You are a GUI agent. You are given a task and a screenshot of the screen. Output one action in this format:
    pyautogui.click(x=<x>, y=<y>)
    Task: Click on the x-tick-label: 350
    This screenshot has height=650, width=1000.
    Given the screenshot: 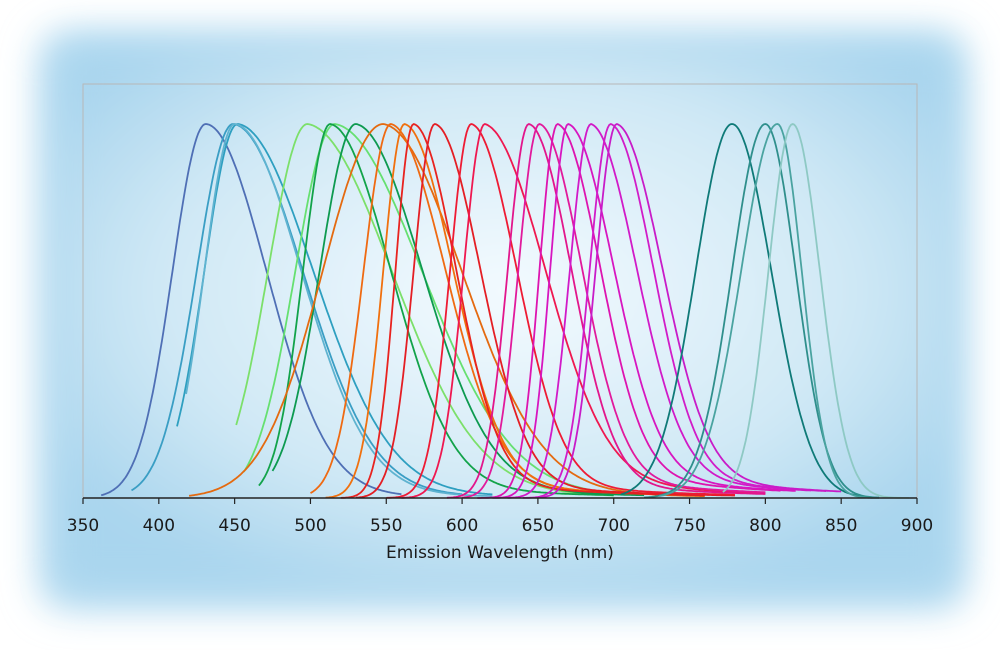 What is the action you would take?
    pyautogui.click(x=83, y=526)
    